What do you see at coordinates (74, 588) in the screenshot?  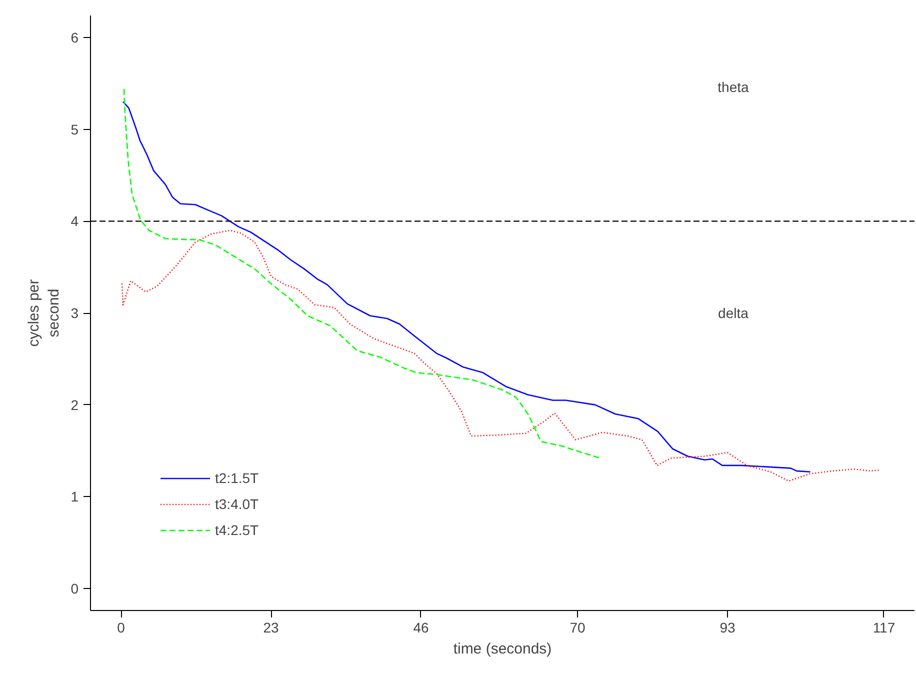 I see `y-tick-label: 0` at bounding box center [74, 588].